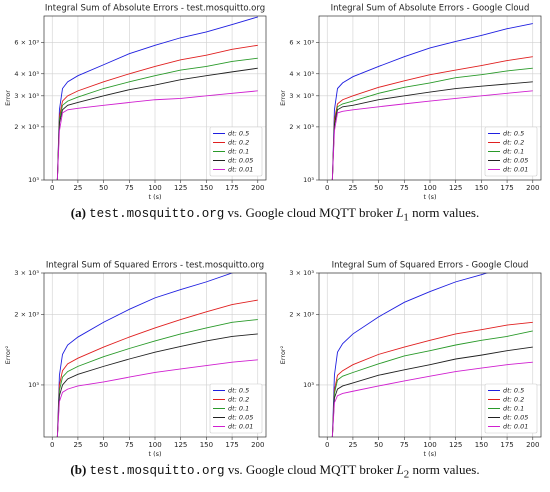 The image size is (550, 492). Describe the element at coordinates (327, 188) in the screenshot. I see `x-tick-label: 0` at that location.